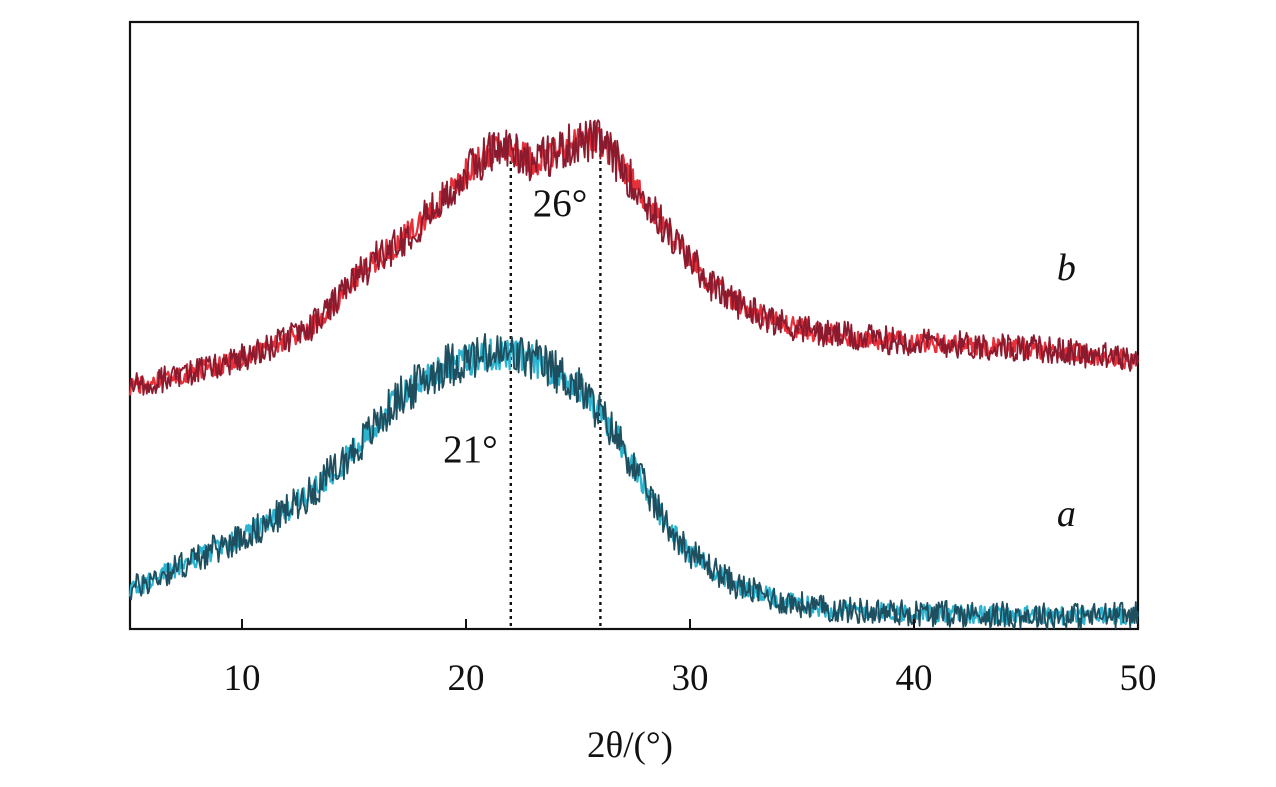 The image size is (1276, 787). What do you see at coordinates (466, 678) in the screenshot?
I see `x-tick-label: 20` at bounding box center [466, 678].